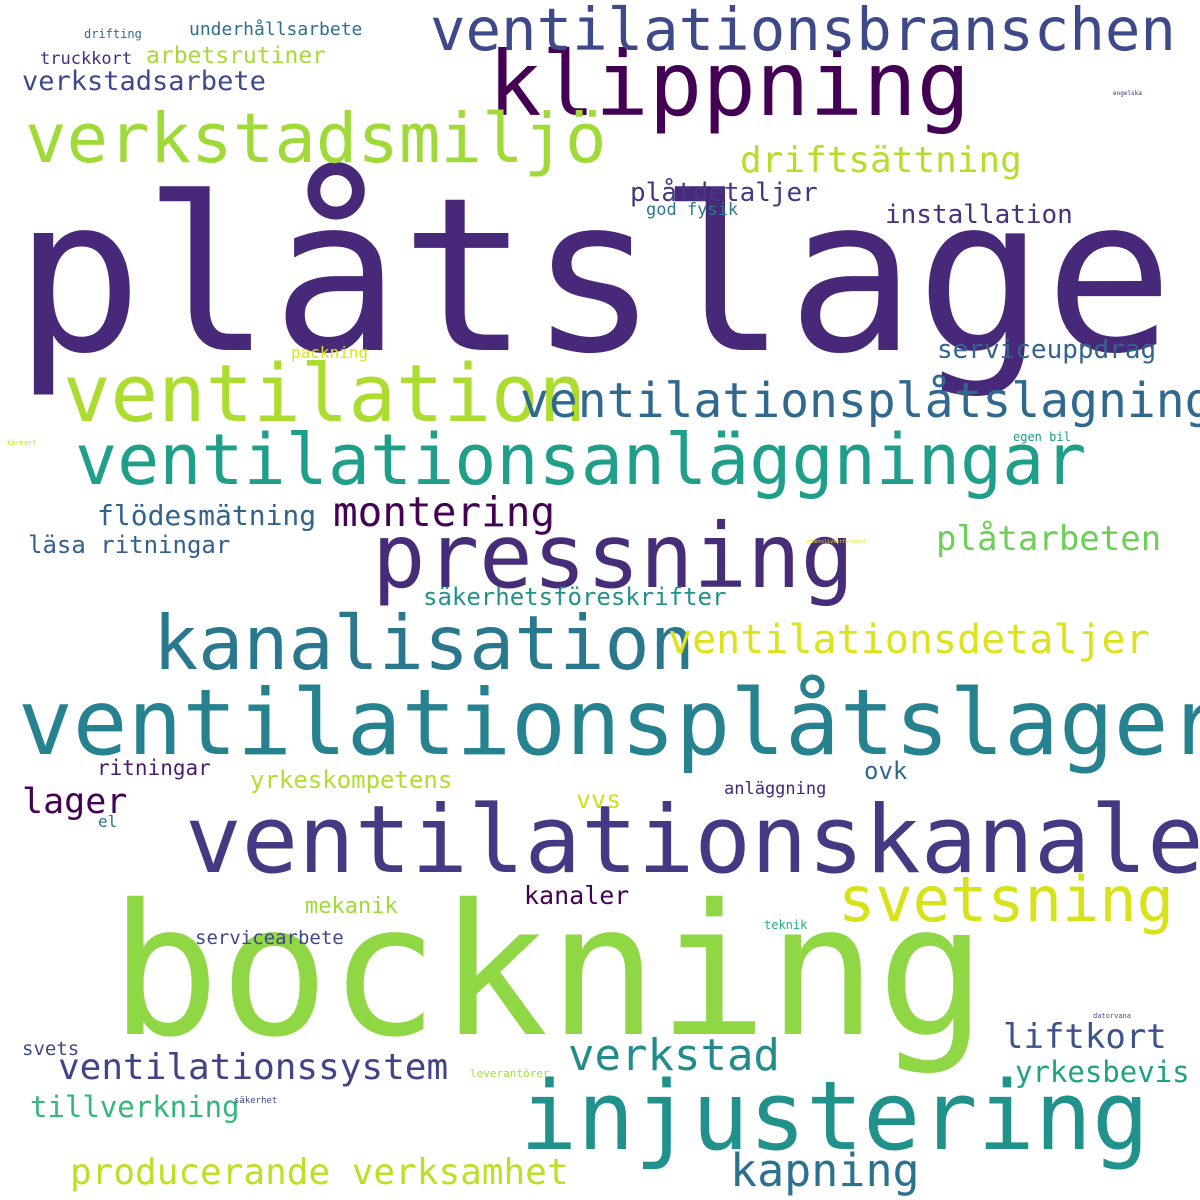 This screenshot has width=1200, height=1200. Describe the element at coordinates (510, 1073) in the screenshot. I see `word-leverantorer: leverantörer` at that location.